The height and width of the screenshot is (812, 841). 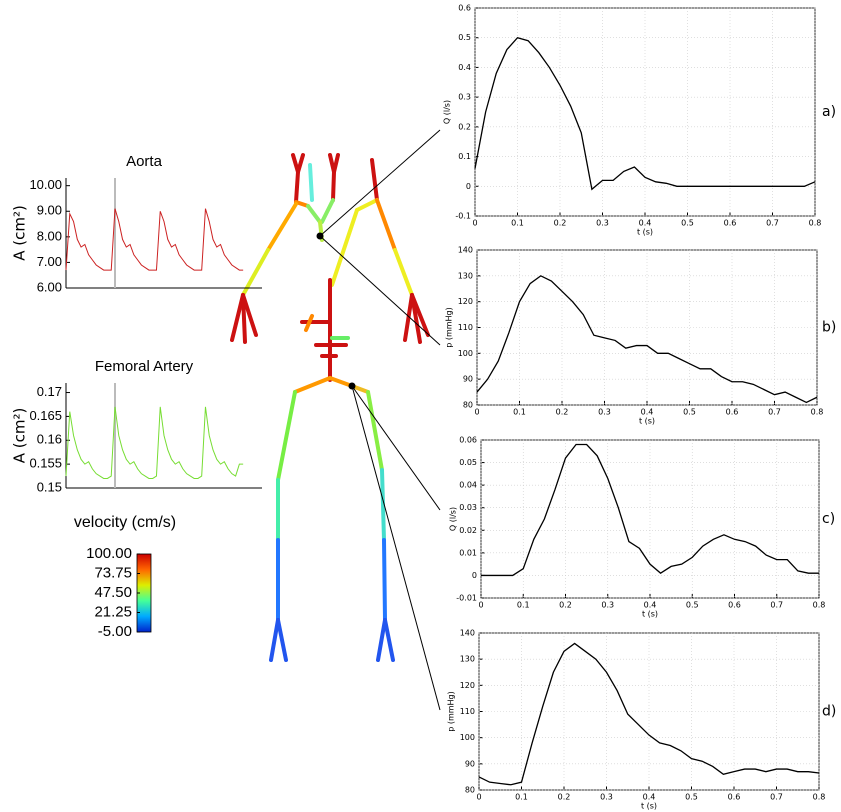 I want to click on y-tick-label: -0.1, so click(x=463, y=216).